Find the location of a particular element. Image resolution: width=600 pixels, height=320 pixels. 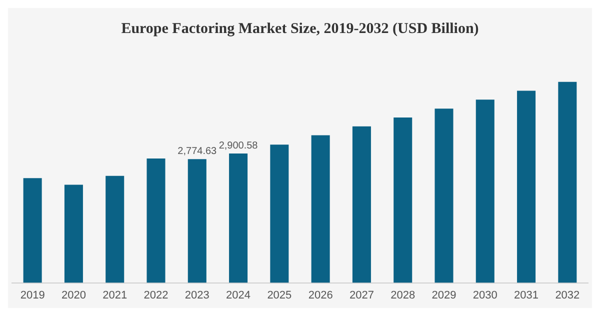

x-tick-label: 2031 is located at coordinates (526, 295).